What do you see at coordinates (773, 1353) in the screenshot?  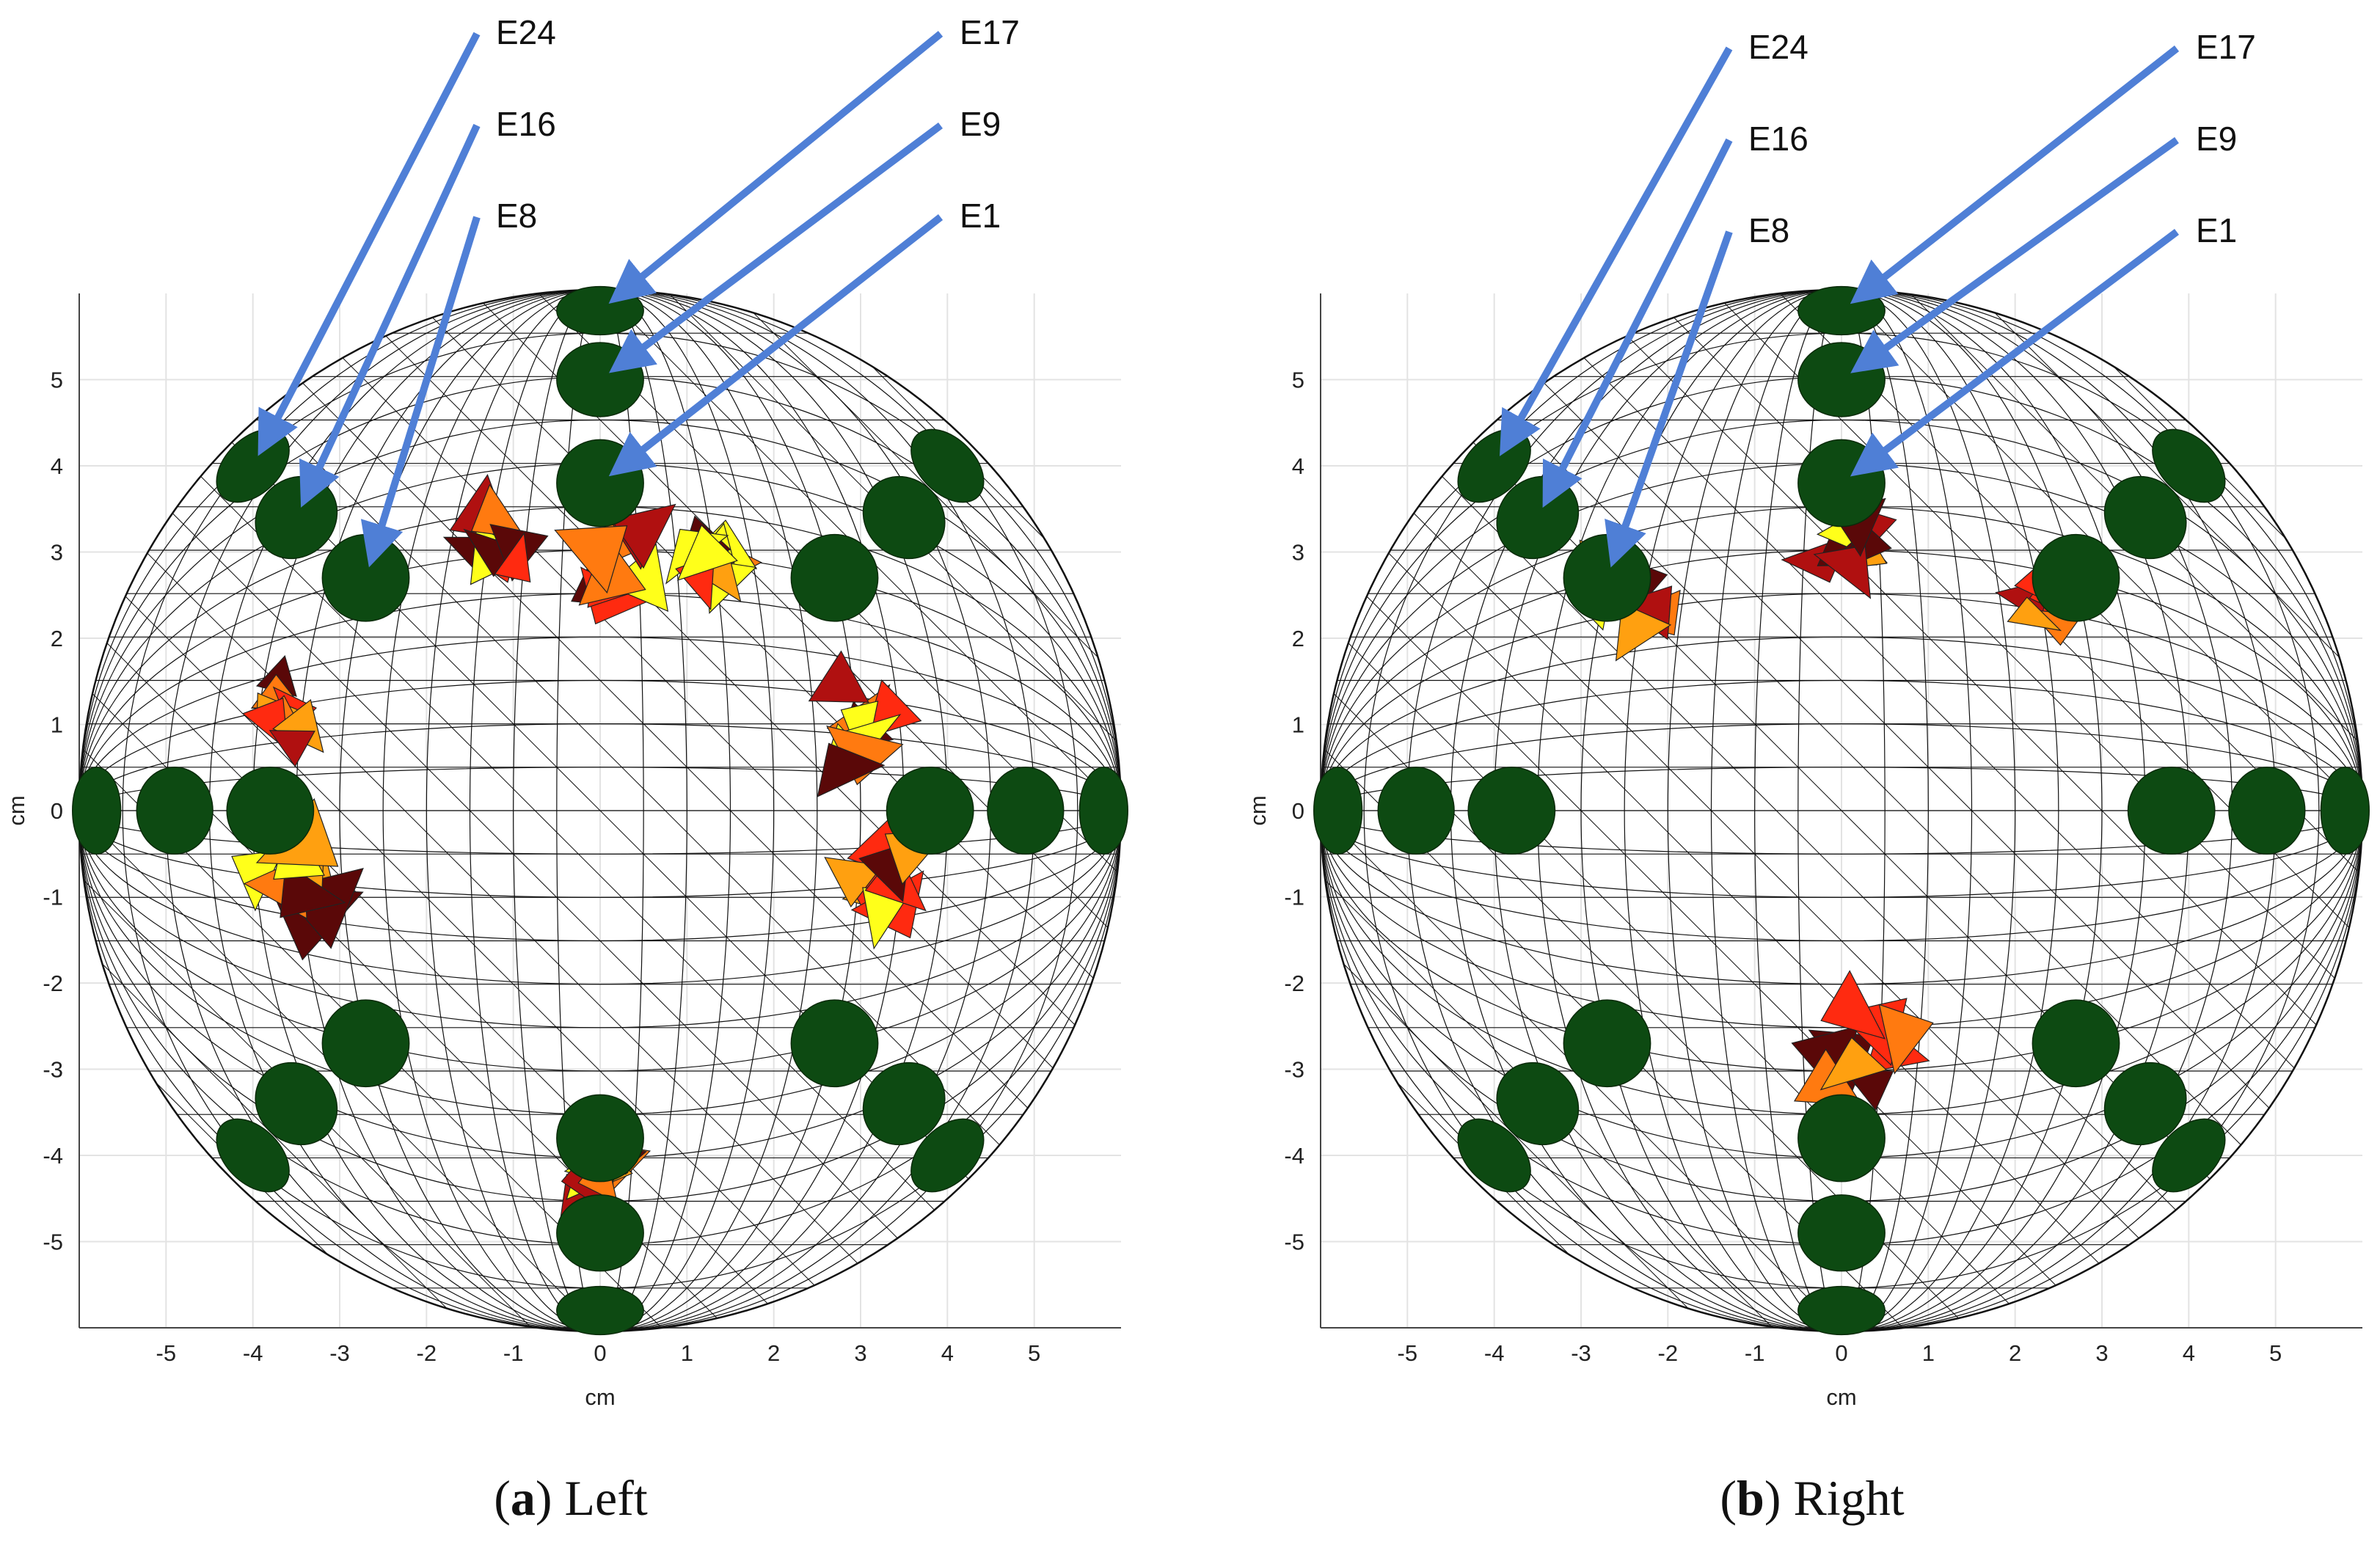 I see `x-tick-label: 2` at bounding box center [773, 1353].